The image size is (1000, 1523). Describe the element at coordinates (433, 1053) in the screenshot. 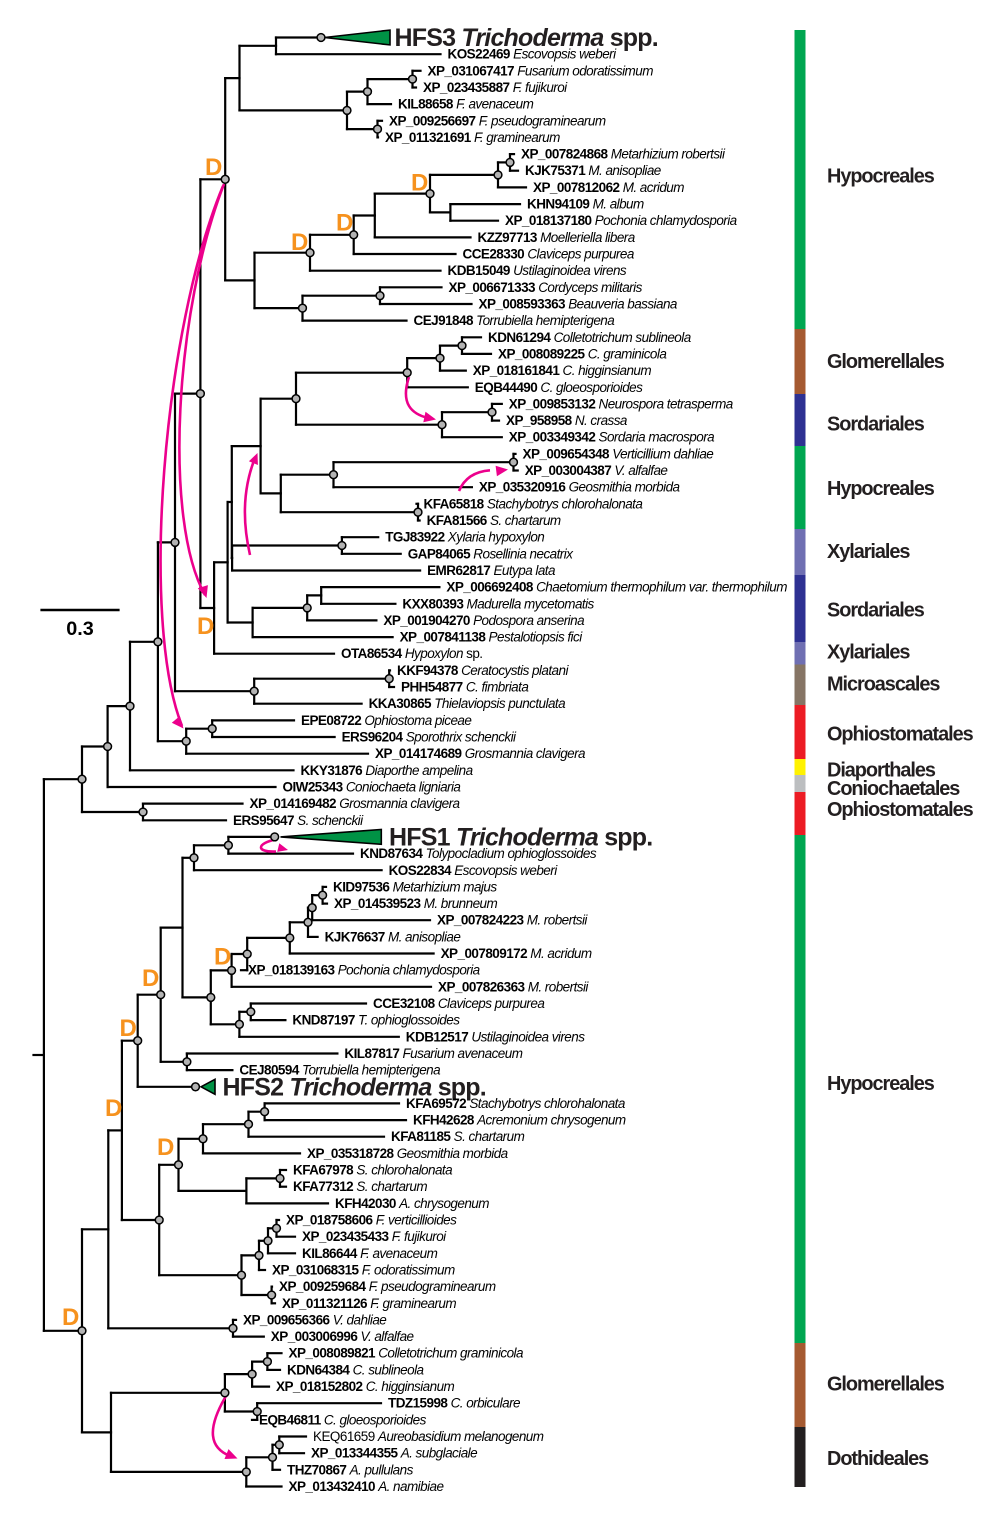

I see `svg-text: KIL87817 Fusarium avenaceum` at that location.